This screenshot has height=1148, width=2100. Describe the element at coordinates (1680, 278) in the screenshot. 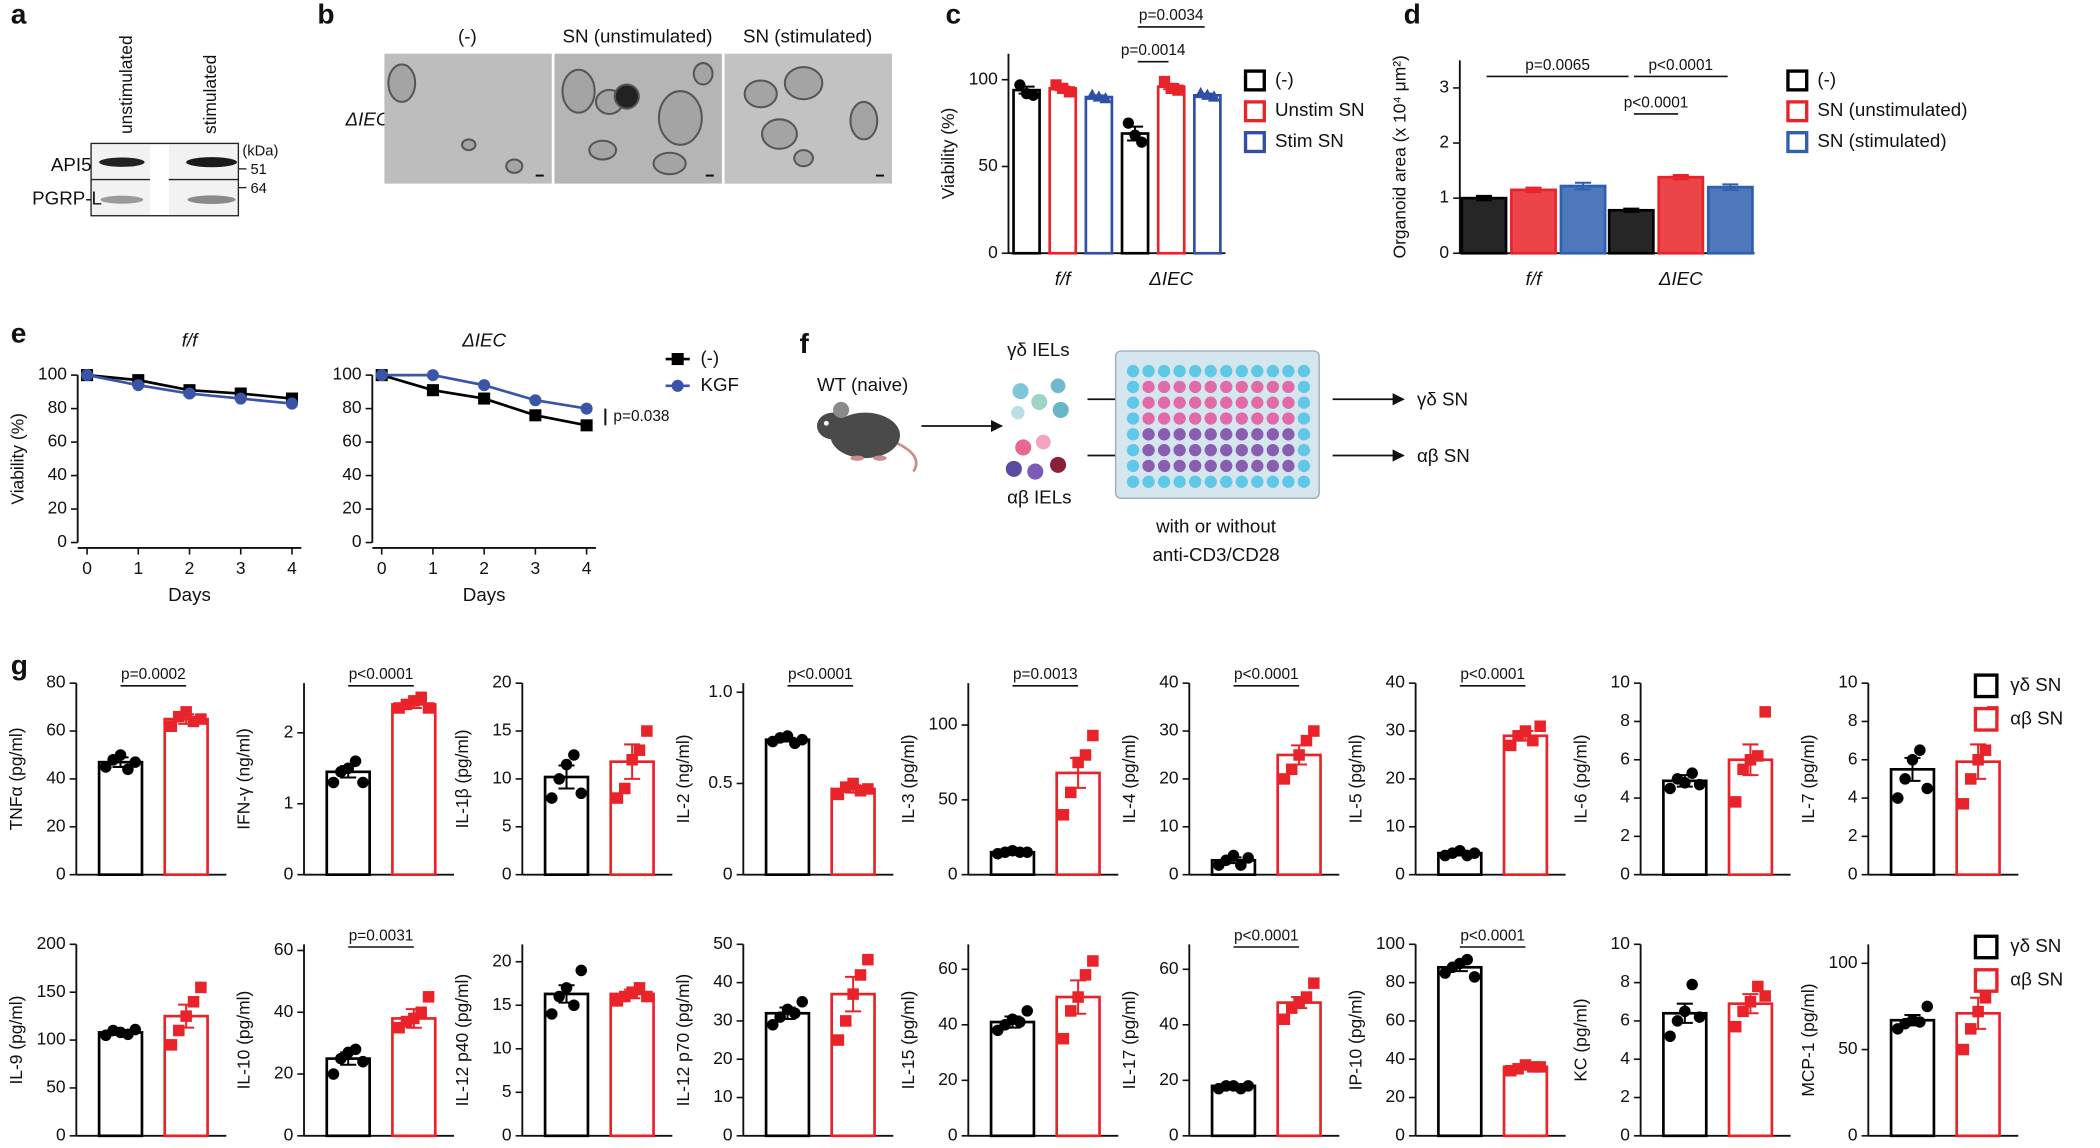

I see `x-tick-label: ΔIEC` at that location.